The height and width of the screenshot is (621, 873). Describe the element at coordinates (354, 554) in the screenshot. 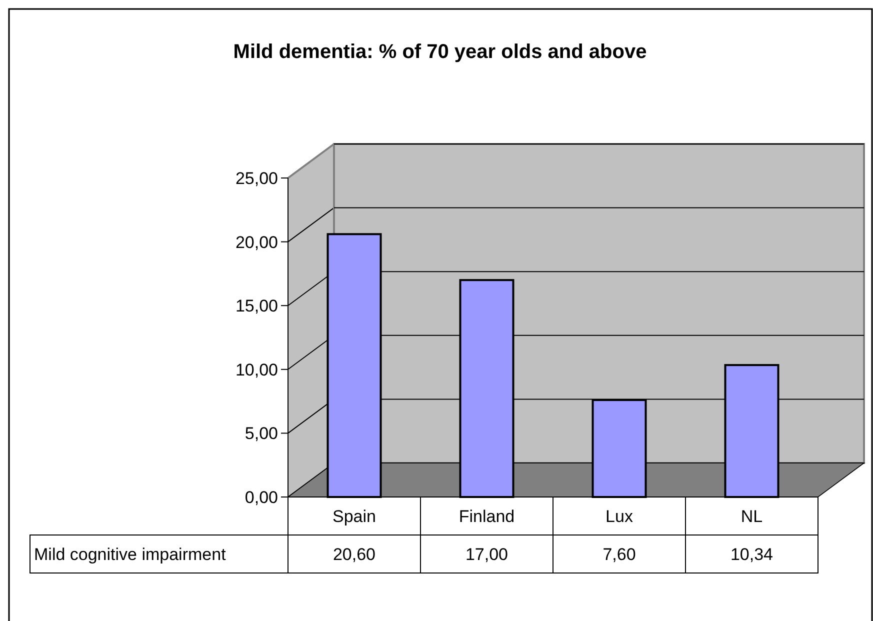

I see `data-label: 20,60` at that location.